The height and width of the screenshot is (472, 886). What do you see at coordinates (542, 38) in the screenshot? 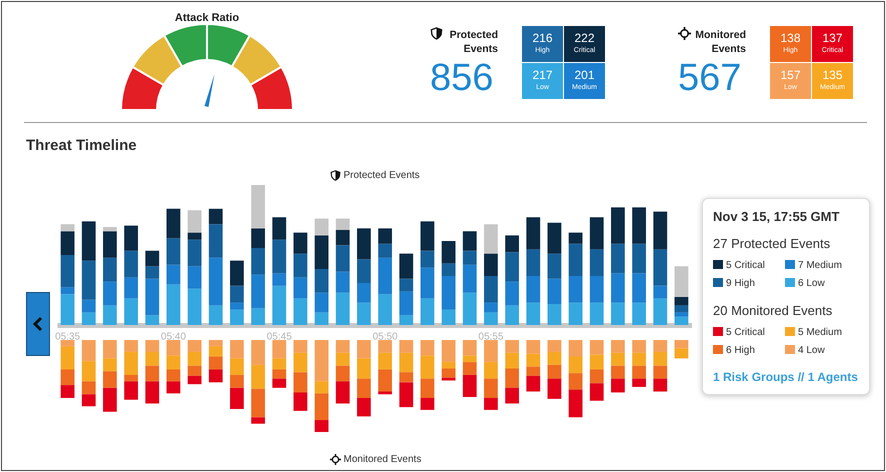
I see `text: 216` at bounding box center [542, 38].